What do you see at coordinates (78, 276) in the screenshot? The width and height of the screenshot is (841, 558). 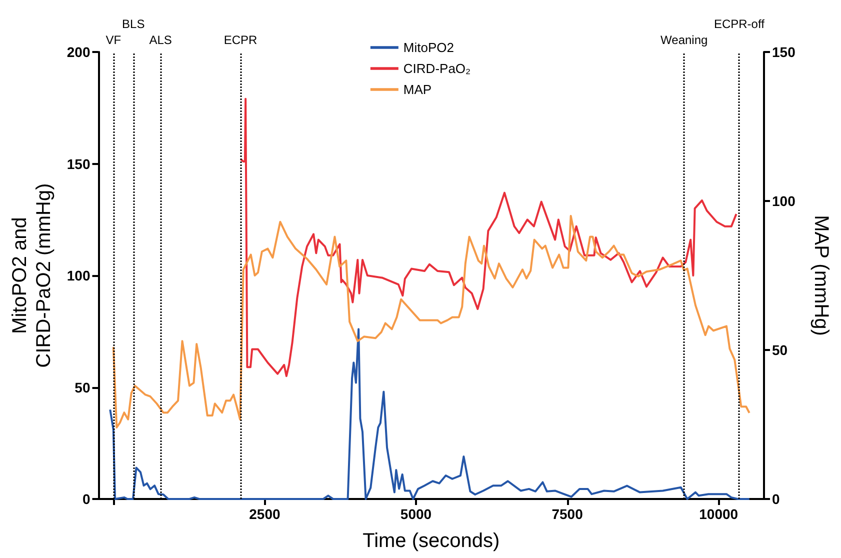 I see `y-tick-label: 100` at bounding box center [78, 276].